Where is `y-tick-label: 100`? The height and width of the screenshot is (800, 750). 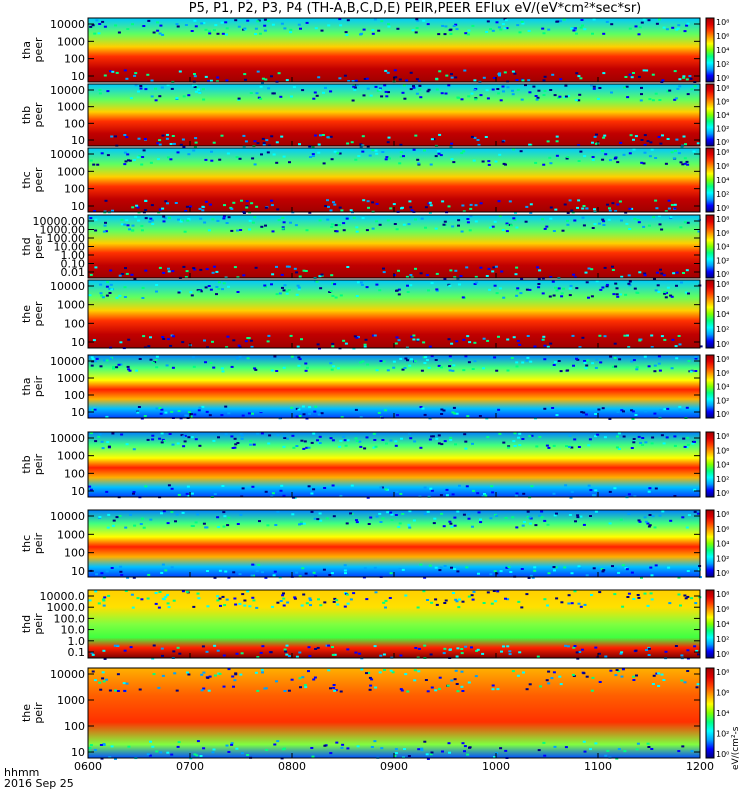 y-tick-label: 100 is located at coordinates (74, 473).